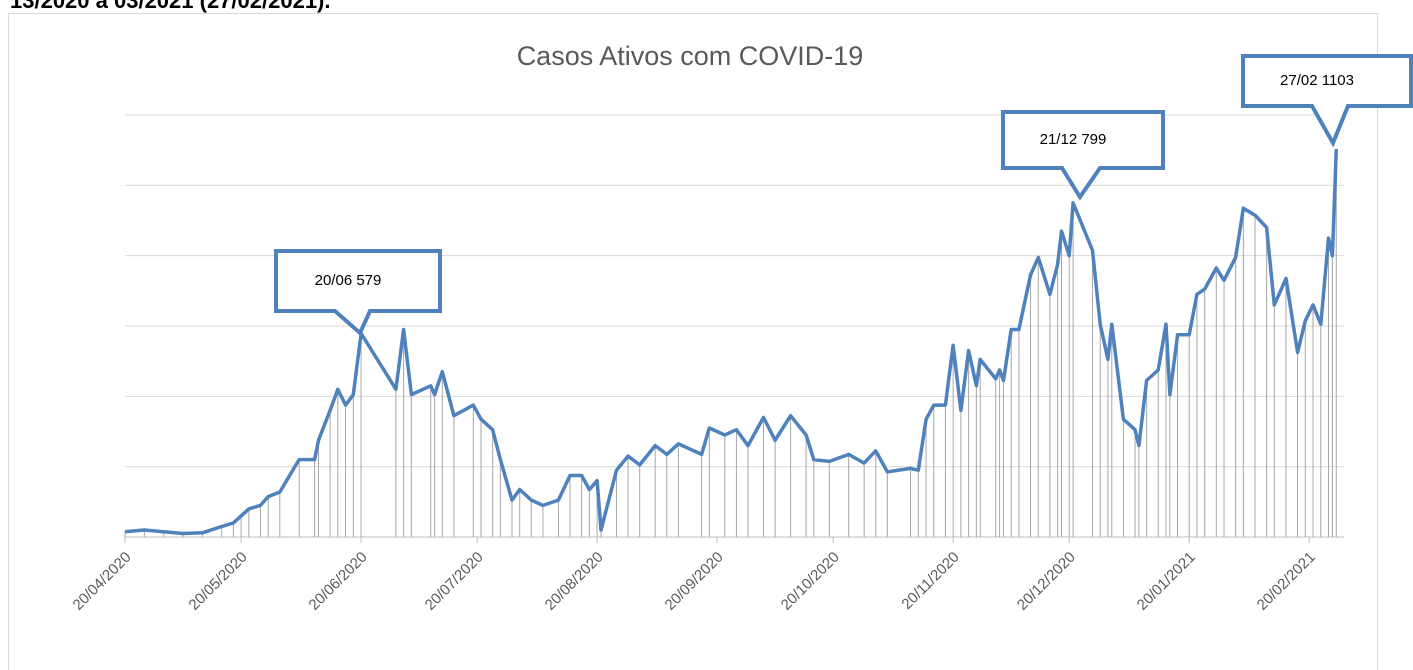  I want to click on callout-text: 21/12 799, so click(1073, 139).